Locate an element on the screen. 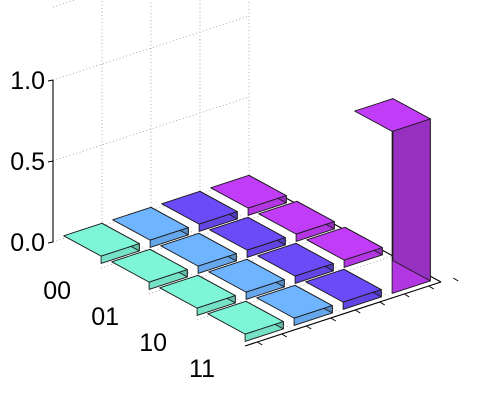  bar-10-col1 is located at coordinates (246, 279).